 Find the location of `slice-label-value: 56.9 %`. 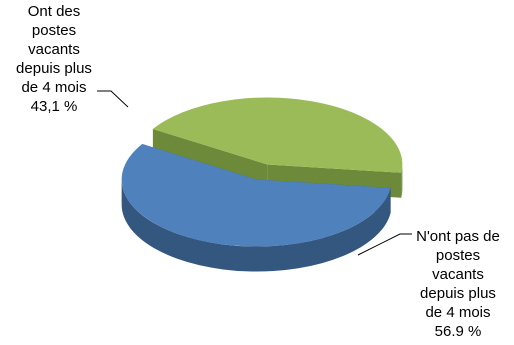

slice-label-value: 56.9 % is located at coordinates (458, 331).